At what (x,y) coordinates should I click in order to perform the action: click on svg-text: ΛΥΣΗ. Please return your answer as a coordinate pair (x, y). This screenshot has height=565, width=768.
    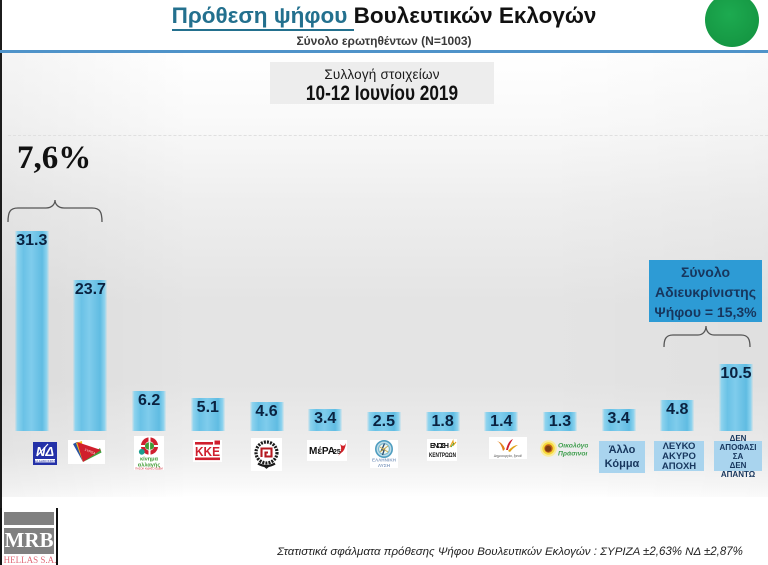
    Looking at the image, I should click on (384, 465).